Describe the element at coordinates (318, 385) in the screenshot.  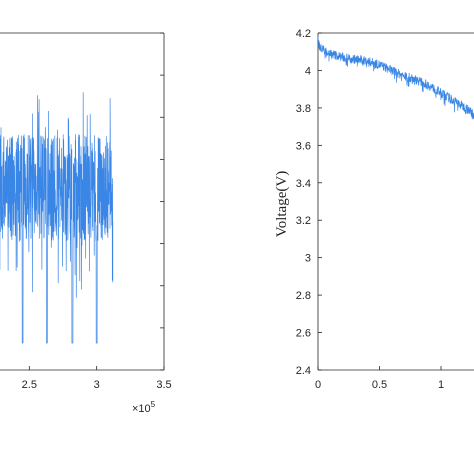
I see `right-x-tick-label: 0` at that location.